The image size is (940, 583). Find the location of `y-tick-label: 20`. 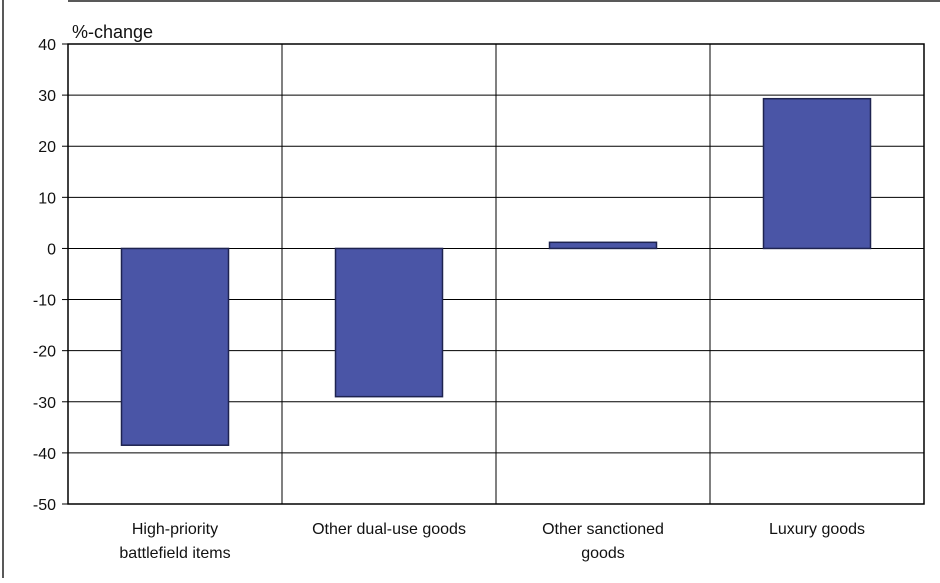

y-tick-label: 20 is located at coordinates (47, 147).